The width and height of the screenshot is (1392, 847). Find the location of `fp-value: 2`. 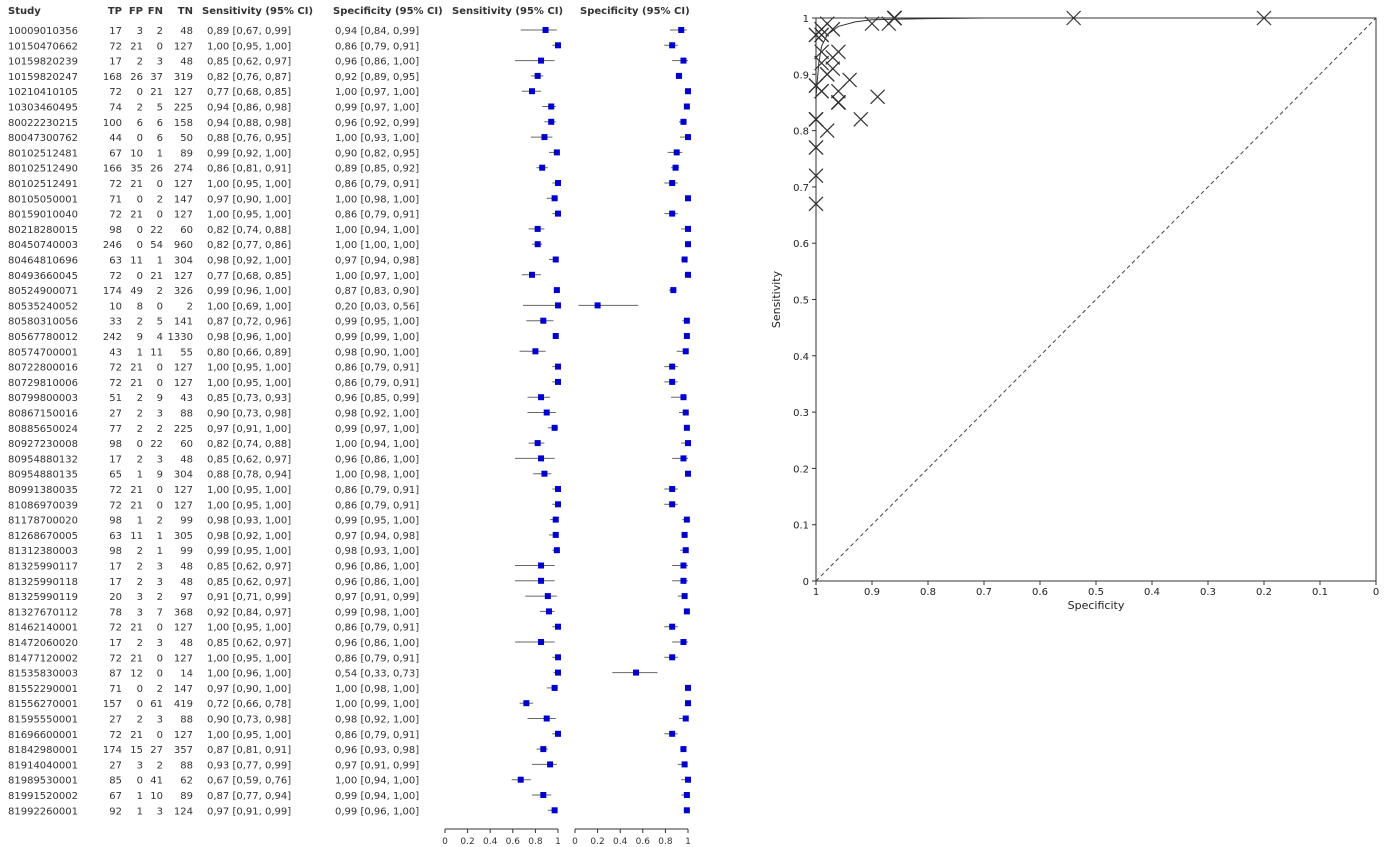

fp-value: 2 is located at coordinates (140, 108).